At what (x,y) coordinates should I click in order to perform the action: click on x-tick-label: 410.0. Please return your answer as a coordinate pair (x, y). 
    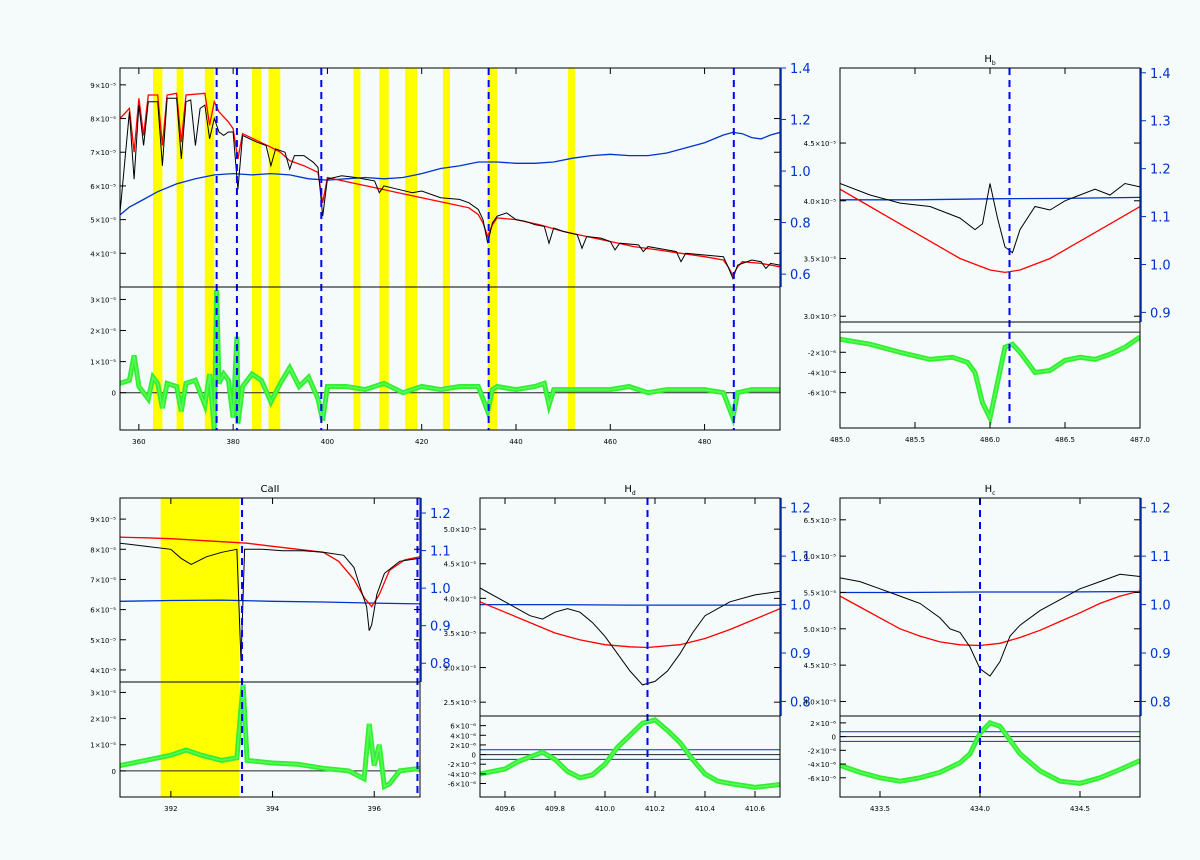
    Looking at the image, I should click on (605, 809).